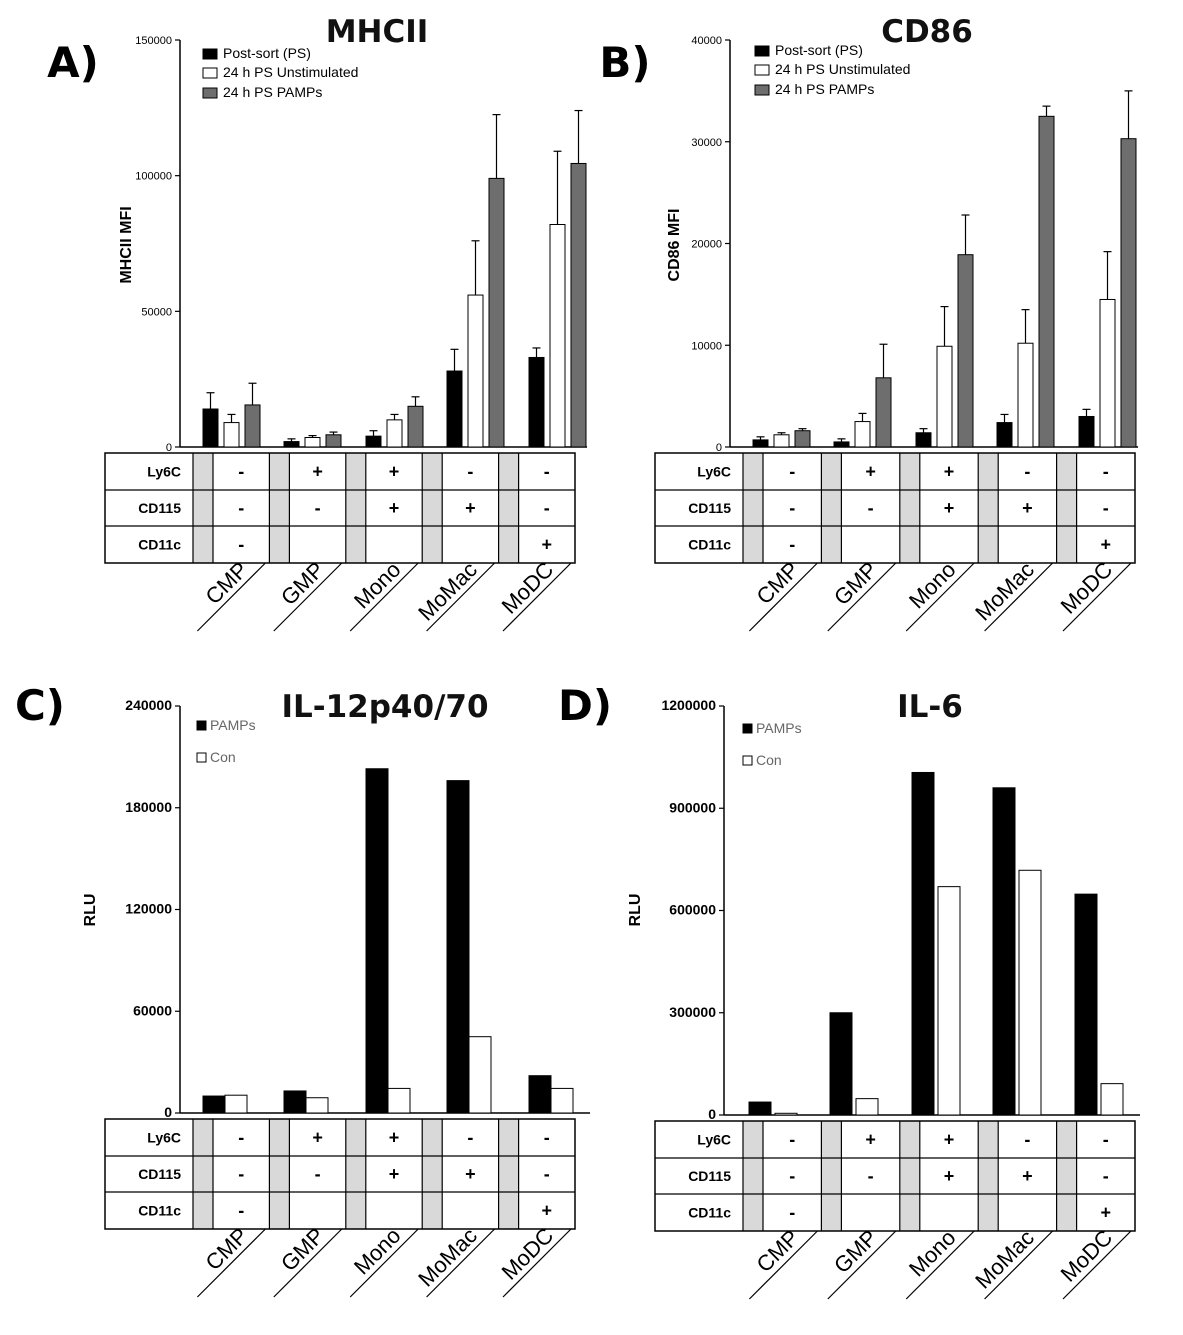 The height and width of the screenshot is (1335, 1183). What do you see at coordinates (585, 705) in the screenshot?
I see `panel-label: D)` at bounding box center [585, 705].